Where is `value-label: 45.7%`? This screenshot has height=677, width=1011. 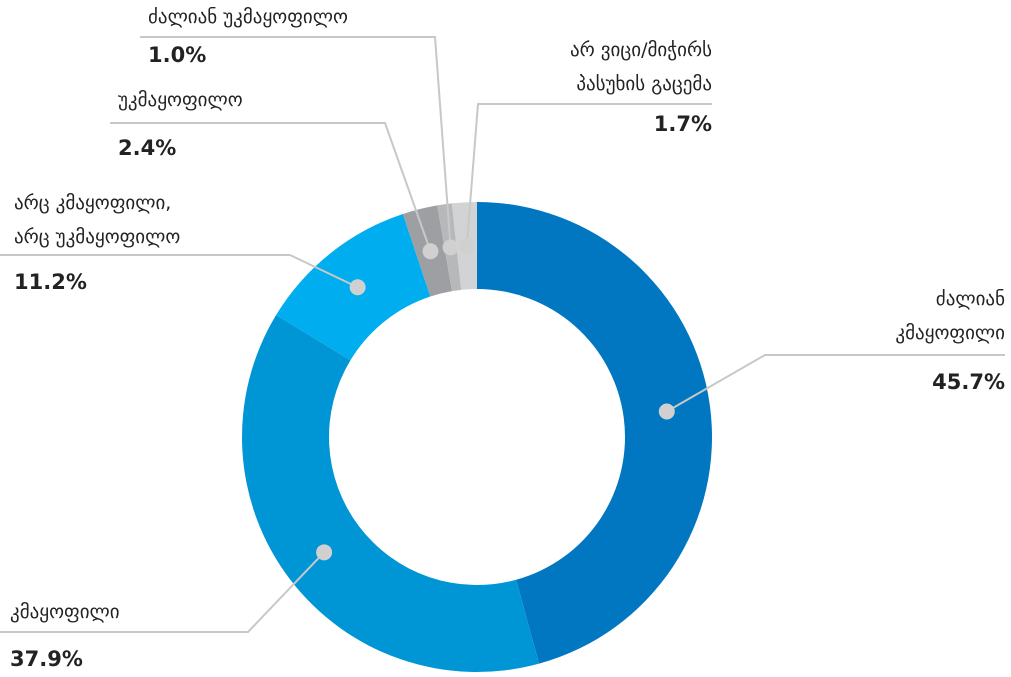 value-label: 45.7% is located at coordinates (968, 382).